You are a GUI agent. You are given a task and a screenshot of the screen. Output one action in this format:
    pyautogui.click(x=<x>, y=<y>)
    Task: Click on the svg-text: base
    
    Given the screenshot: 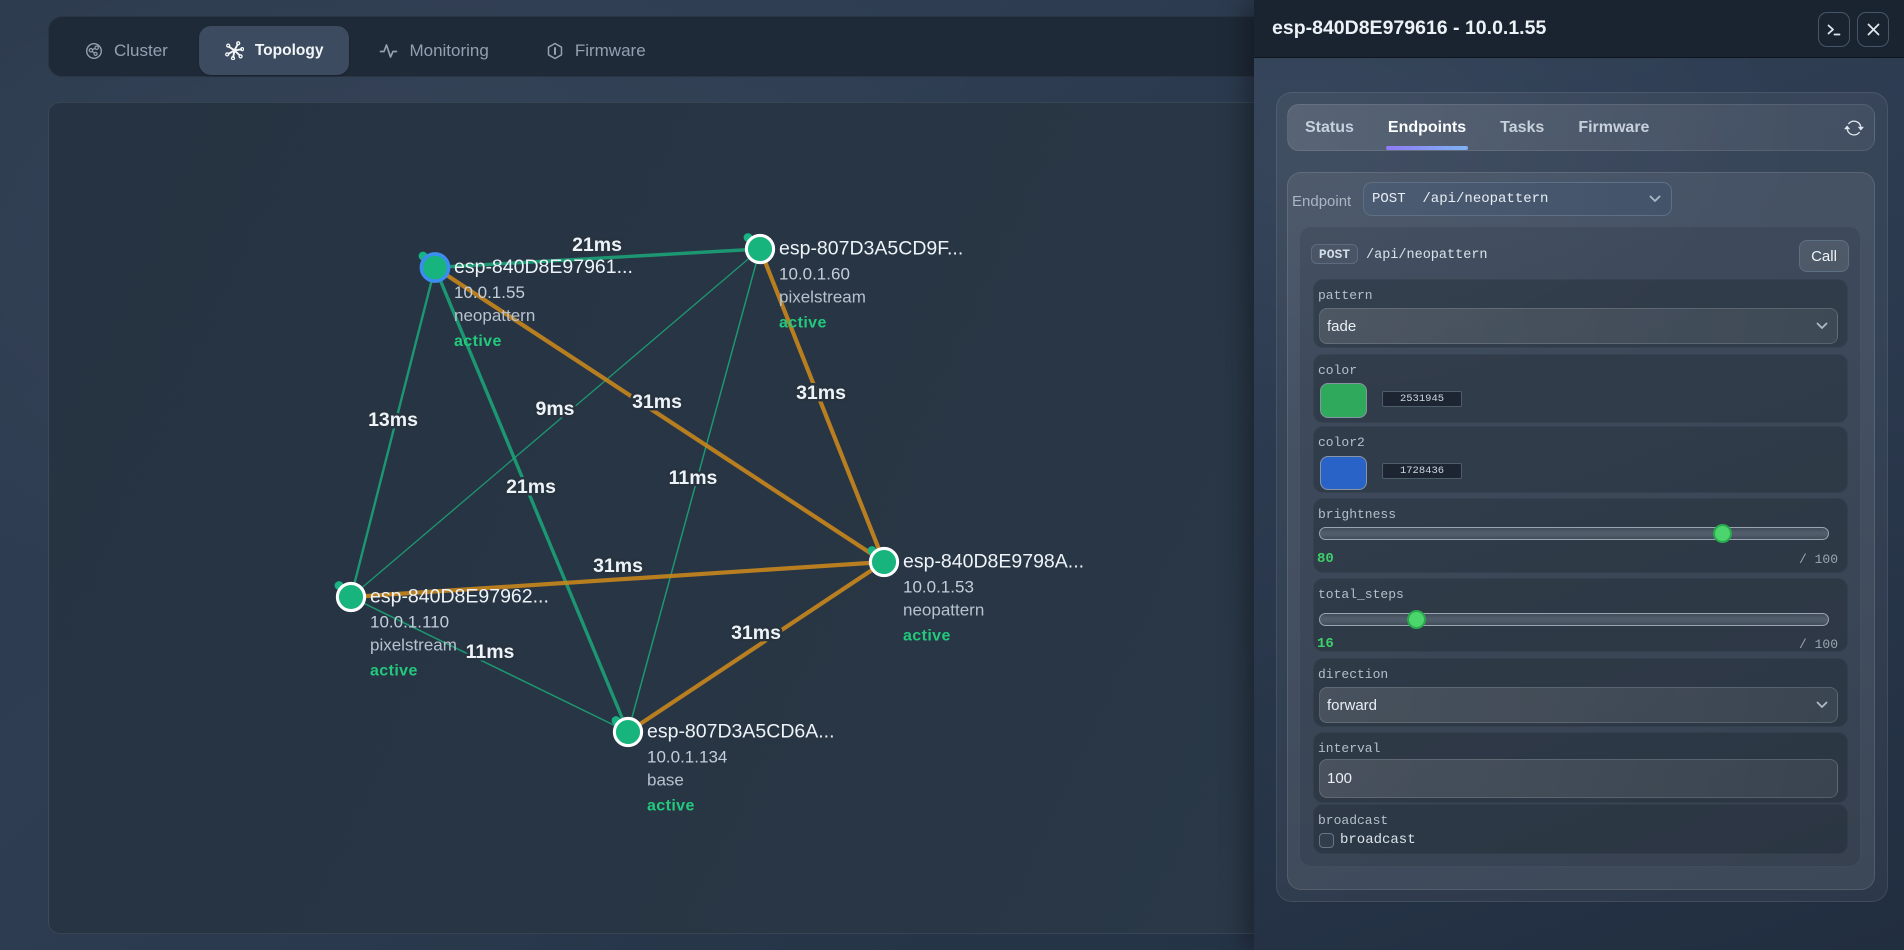 What is the action you would take?
    pyautogui.click(x=665, y=780)
    